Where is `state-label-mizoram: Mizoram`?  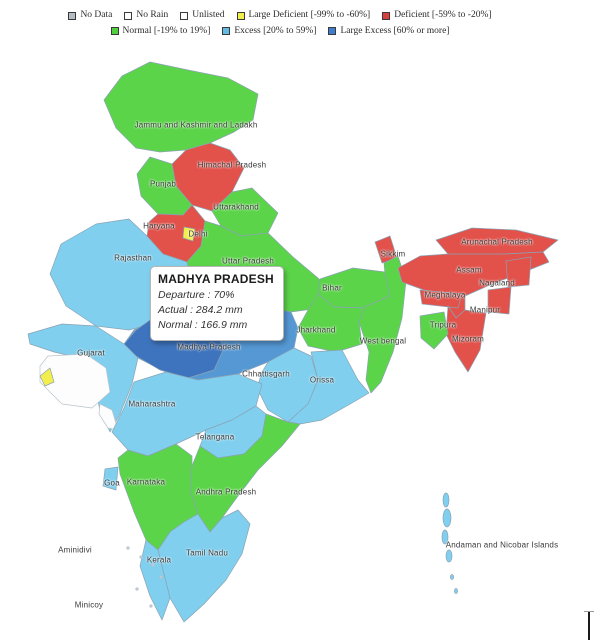 state-label-mizoram: Mizoram is located at coordinates (468, 339).